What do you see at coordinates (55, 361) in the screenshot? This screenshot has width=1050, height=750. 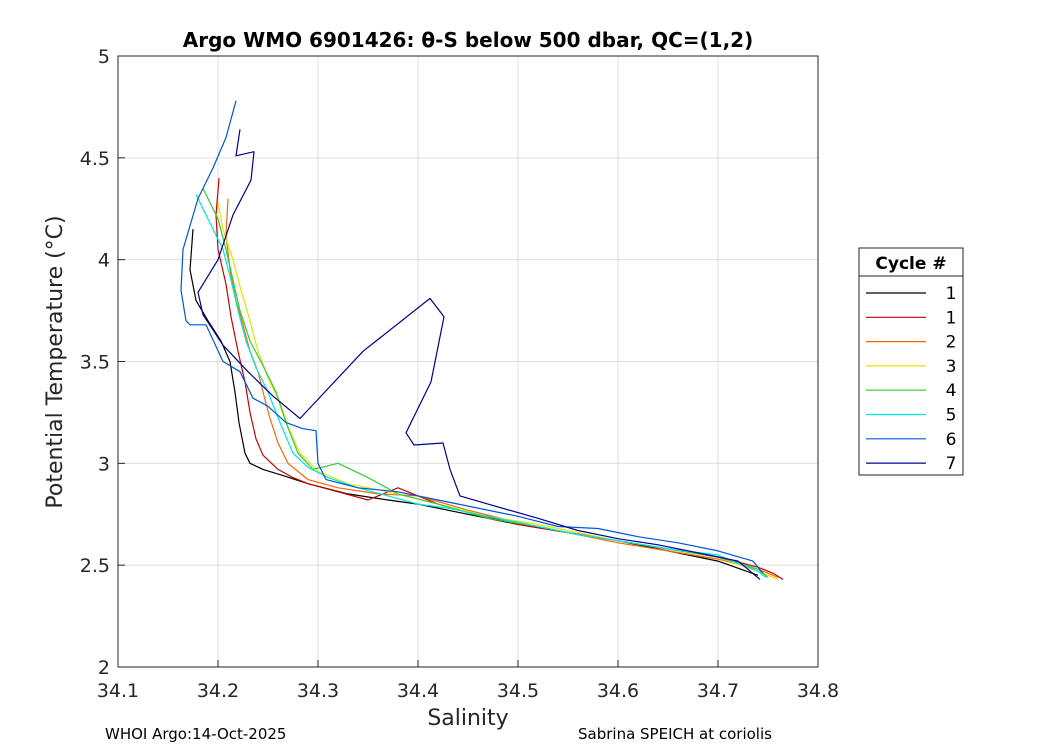 I see `y-axis-label: Potential Temperature (°C)` at bounding box center [55, 361].